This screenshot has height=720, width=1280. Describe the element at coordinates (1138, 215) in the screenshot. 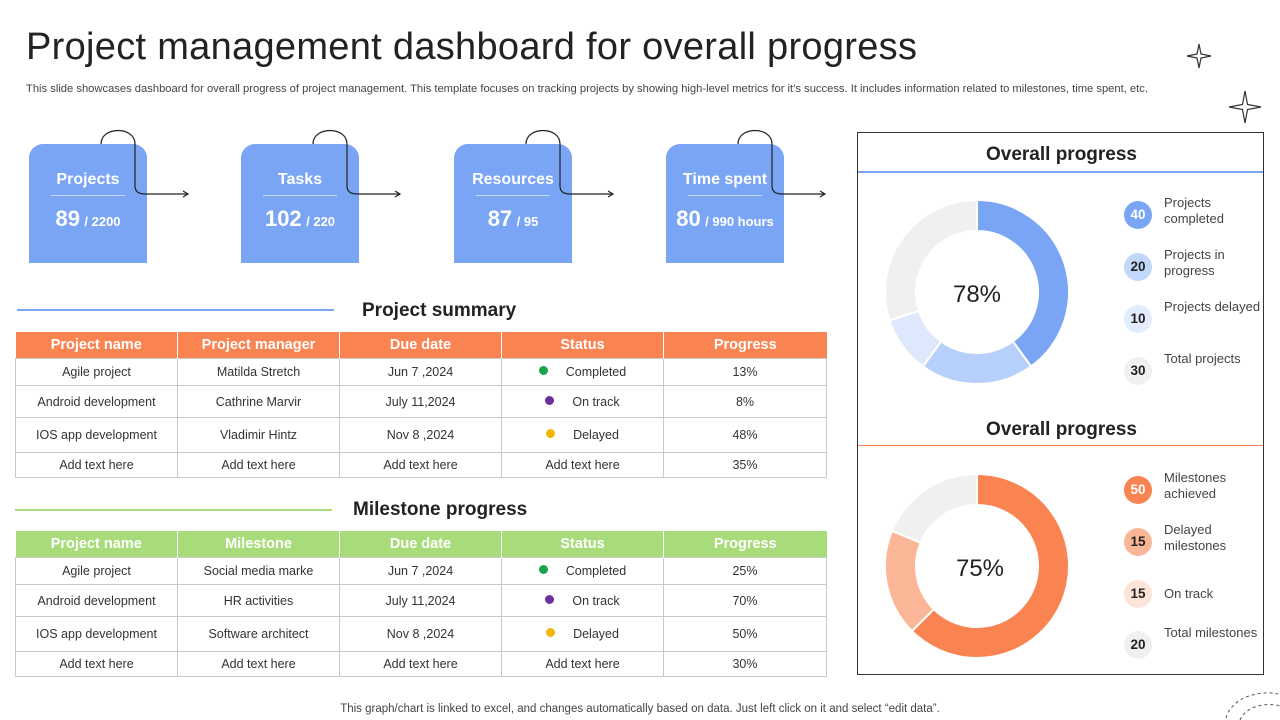

I see `legend-badge: 40` at that location.